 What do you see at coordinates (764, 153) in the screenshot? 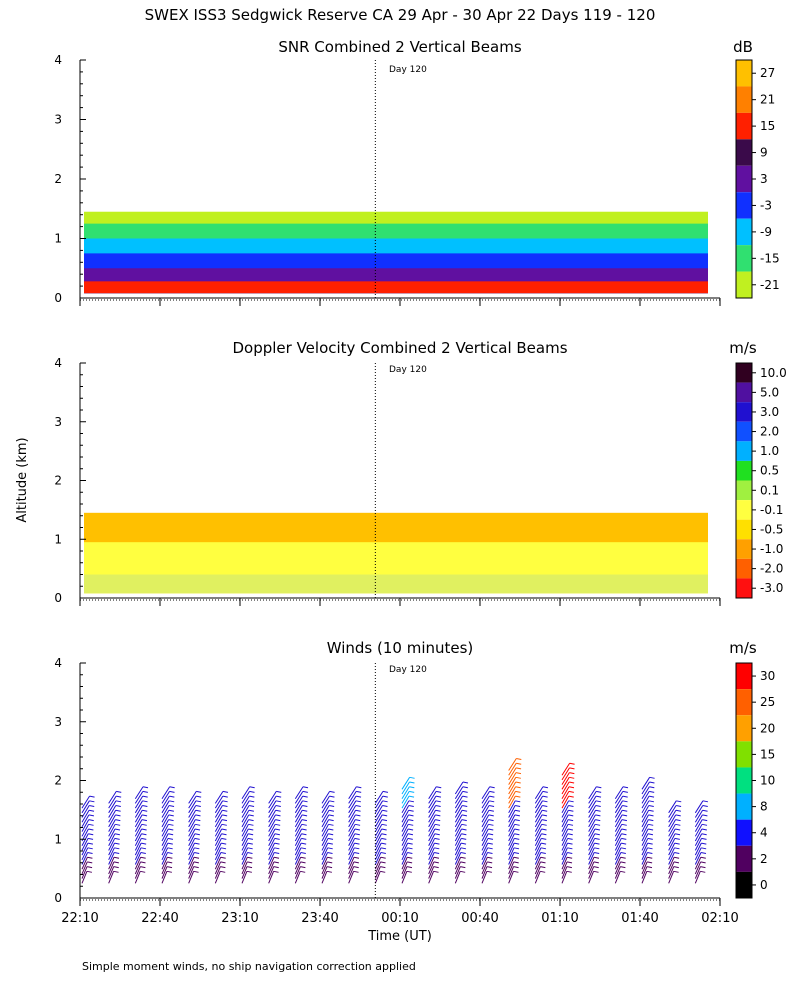
I see `snr-colorbar-label: 9` at bounding box center [764, 153].